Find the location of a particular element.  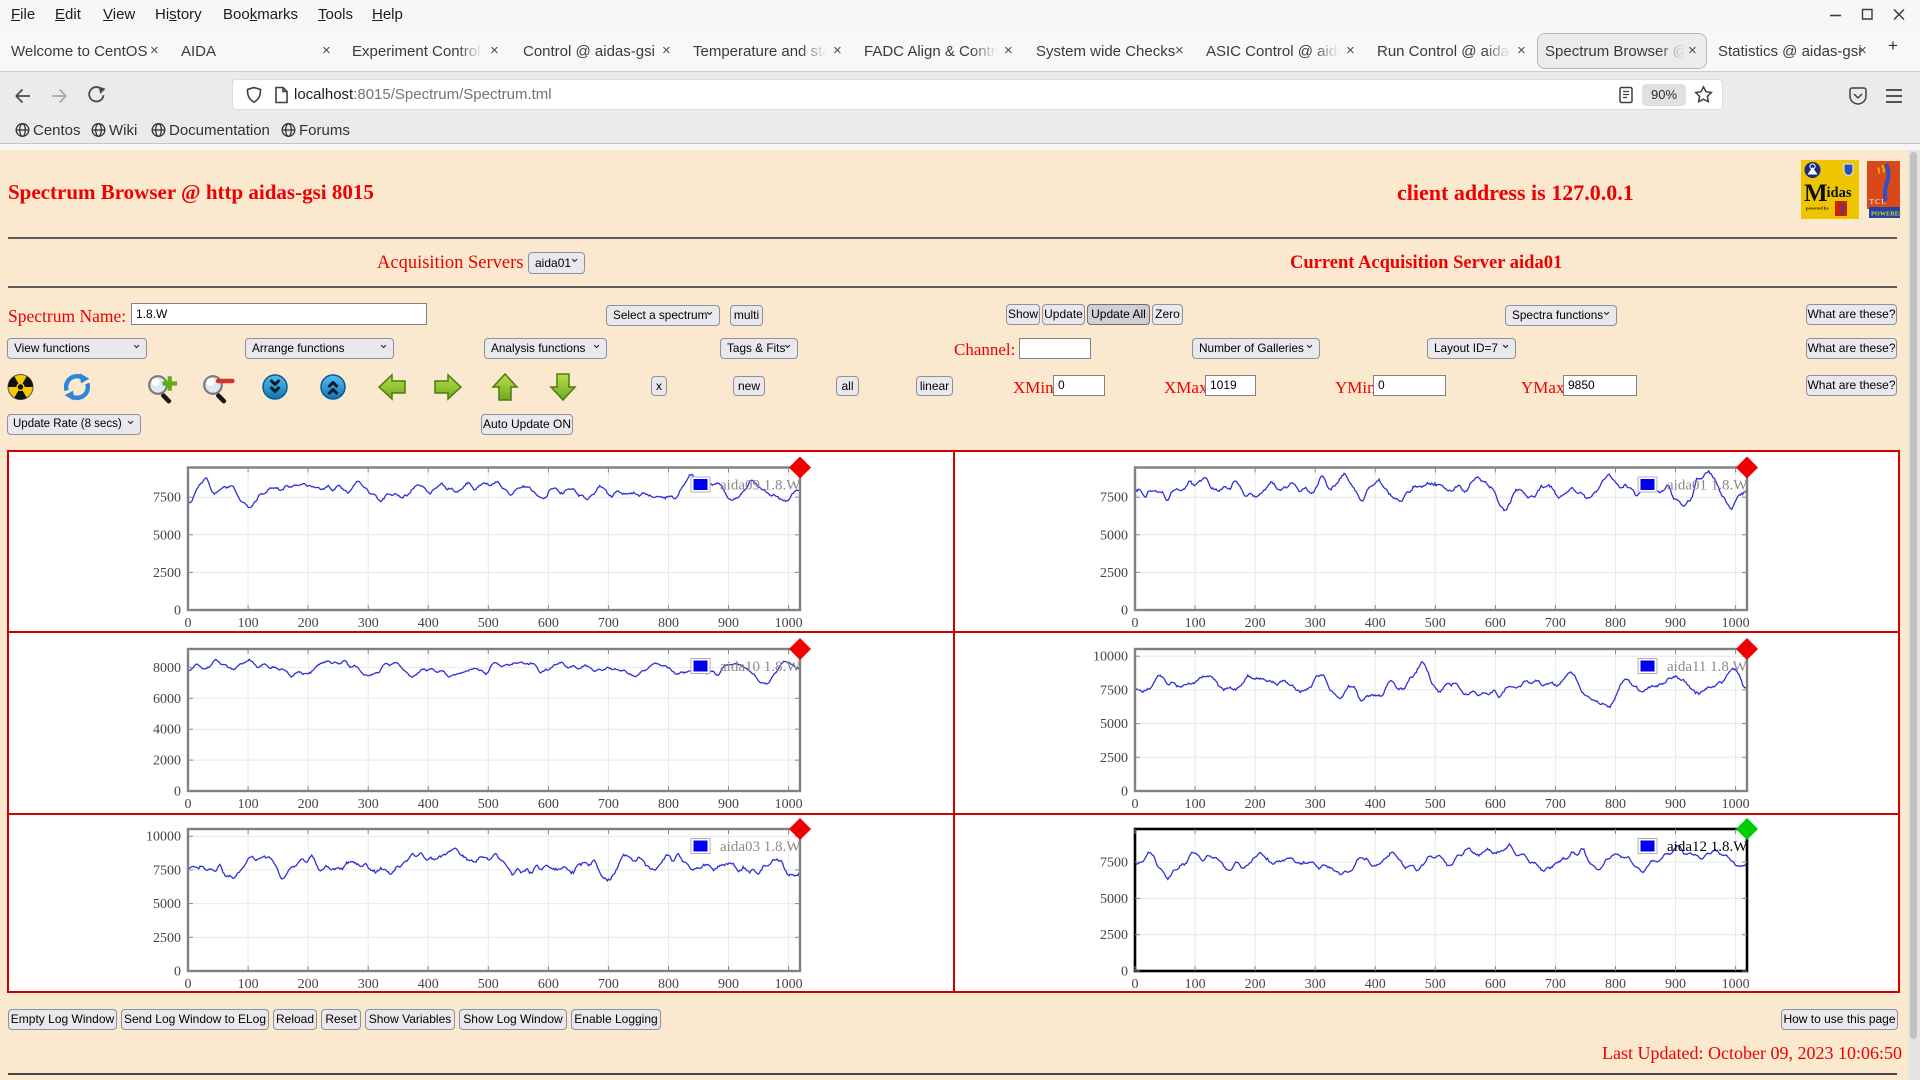

svg-text: 4000 is located at coordinates (167, 730).